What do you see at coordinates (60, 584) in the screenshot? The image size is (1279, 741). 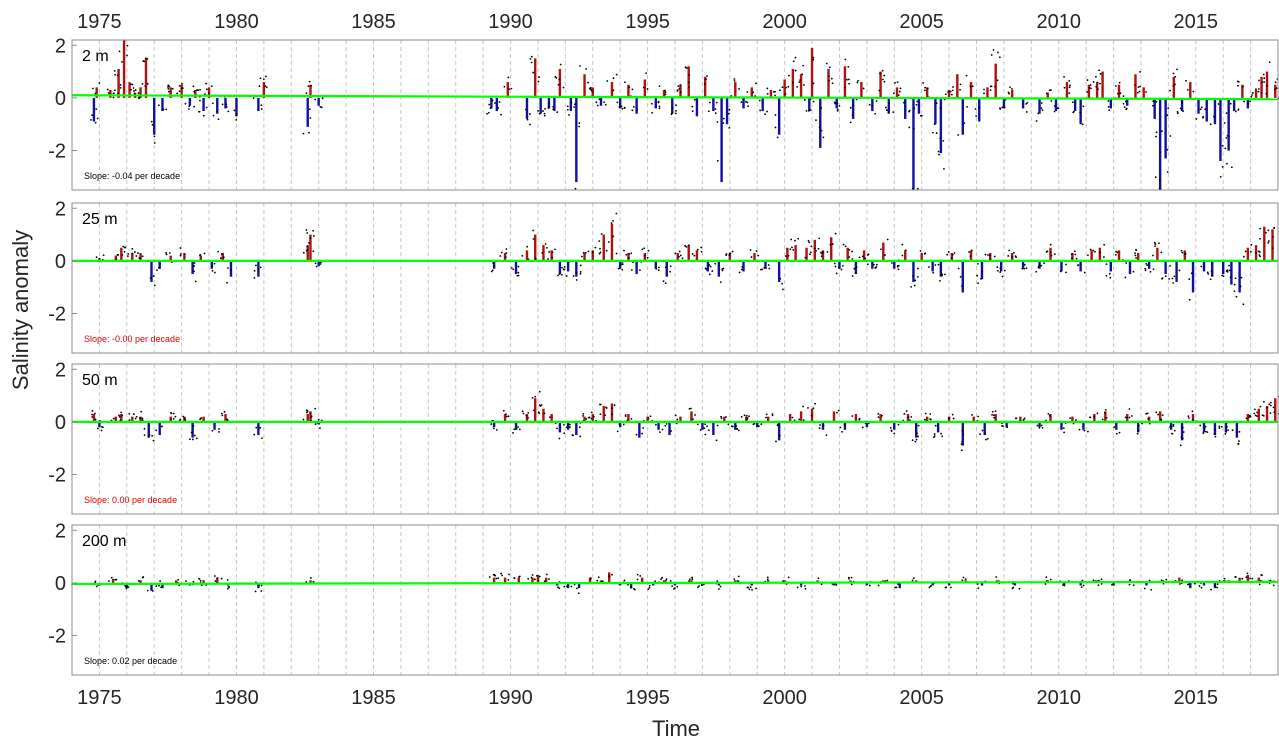 I see `y-tick-label: 0` at bounding box center [60, 584].